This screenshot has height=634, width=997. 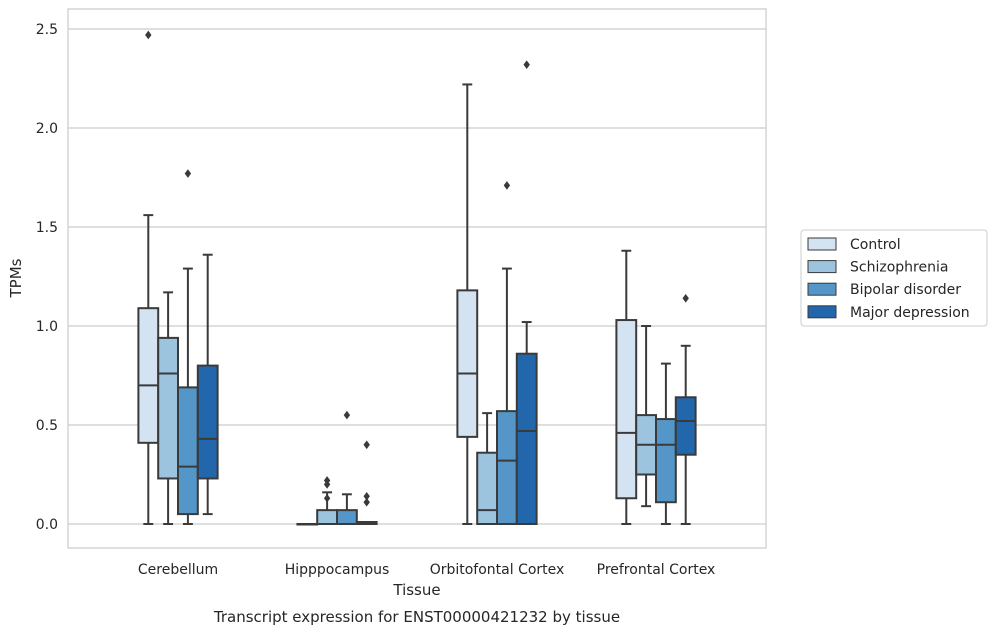 I want to click on legend-label: Bipolar disorder, so click(x=905, y=290).